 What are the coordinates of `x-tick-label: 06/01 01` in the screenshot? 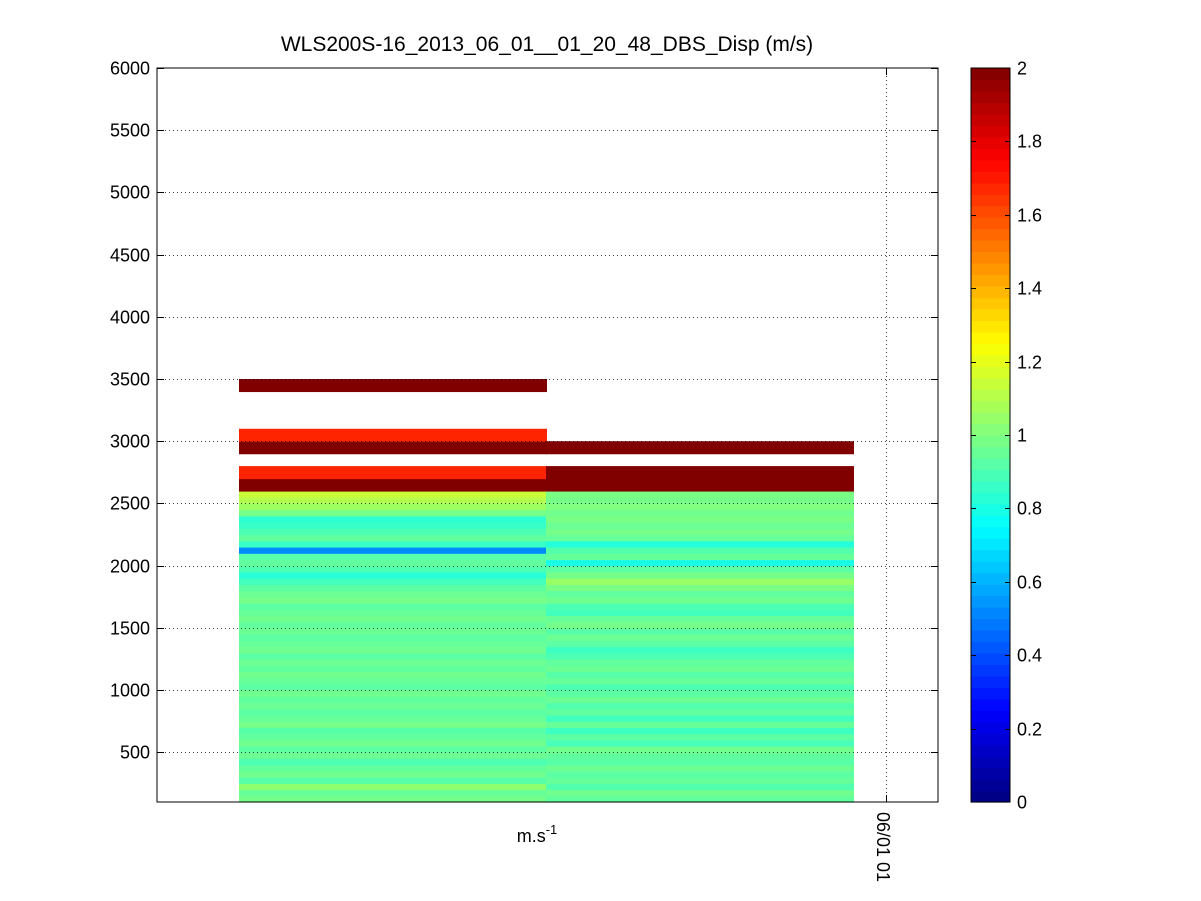 It's located at (883, 847).